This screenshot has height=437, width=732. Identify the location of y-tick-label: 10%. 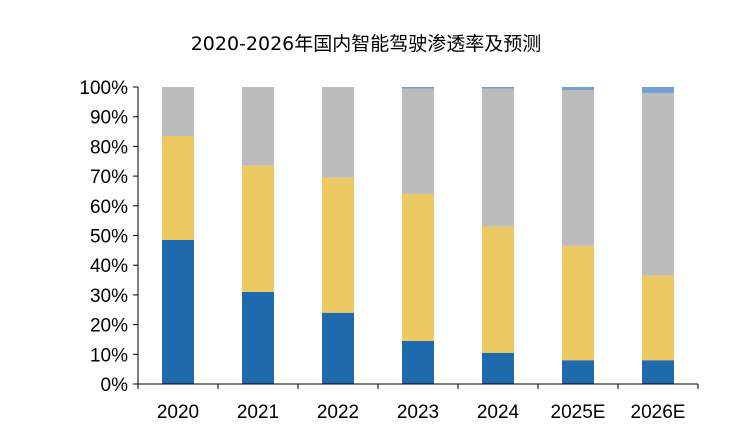
(109, 355).